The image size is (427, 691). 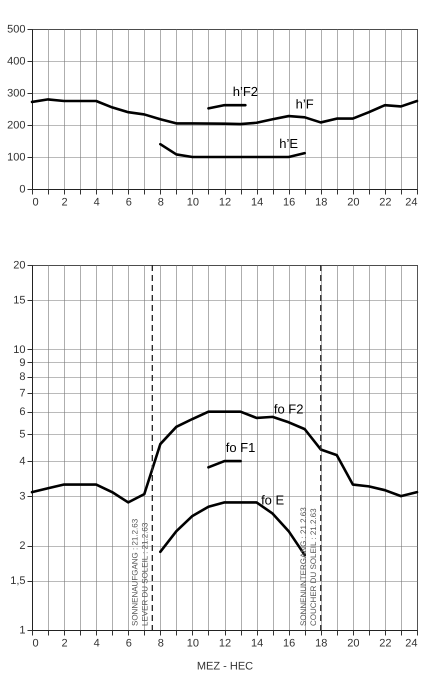 I want to click on series-label: fo F1, so click(x=241, y=448).